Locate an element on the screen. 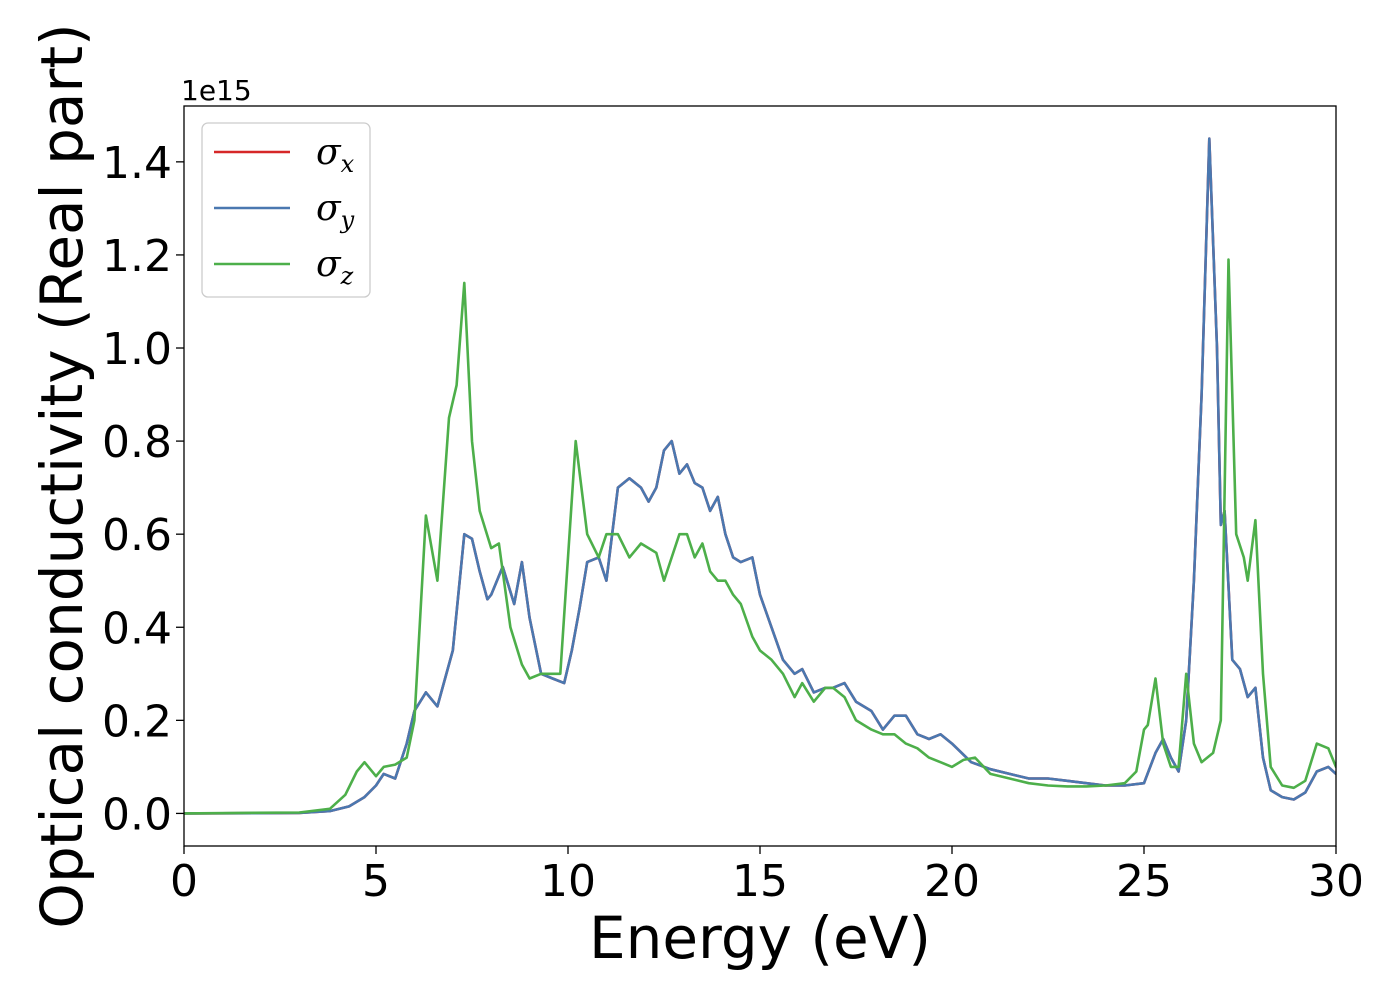 The width and height of the screenshot is (1400, 1000). x-tick-label: 30 is located at coordinates (1336, 881).